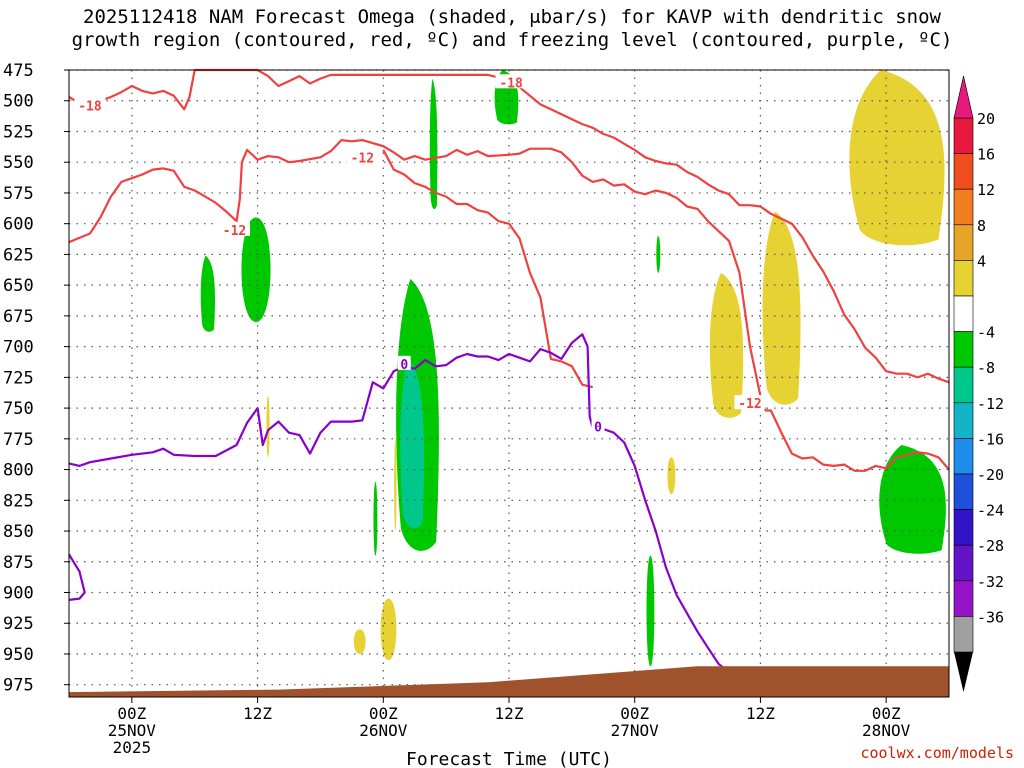  I want to click on date-tick-label: 27NOV, so click(635, 730).